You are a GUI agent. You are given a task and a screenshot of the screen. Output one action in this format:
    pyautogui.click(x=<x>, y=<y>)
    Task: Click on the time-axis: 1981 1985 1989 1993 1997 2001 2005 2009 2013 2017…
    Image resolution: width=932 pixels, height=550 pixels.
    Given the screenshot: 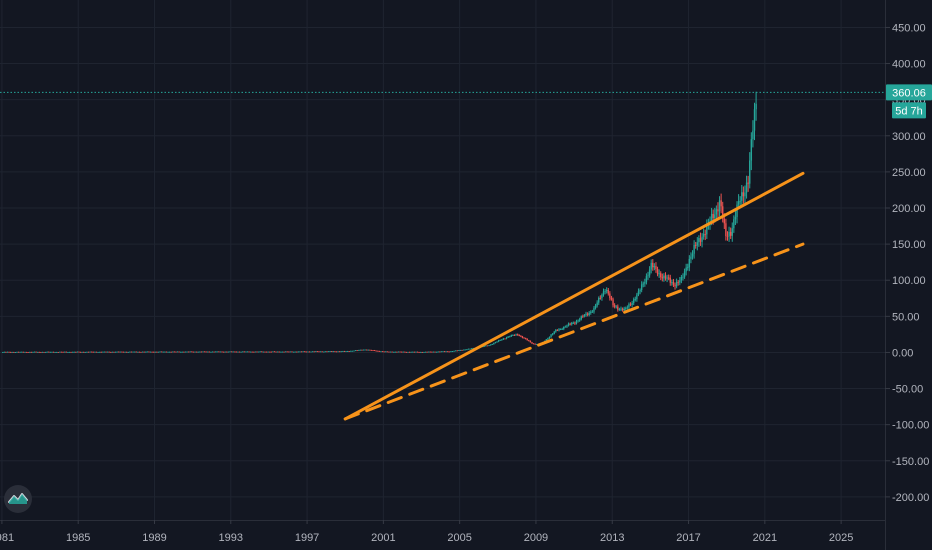 What is the action you would take?
    pyautogui.click(x=426, y=532)
    